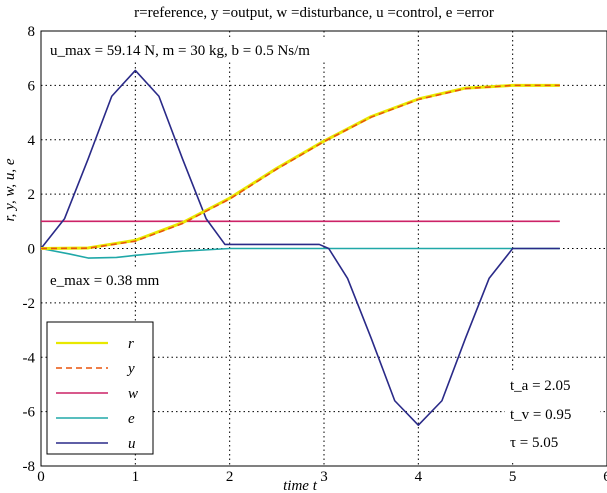  What do you see at coordinates (419, 477) in the screenshot?
I see `x-tick-label: 4` at bounding box center [419, 477].